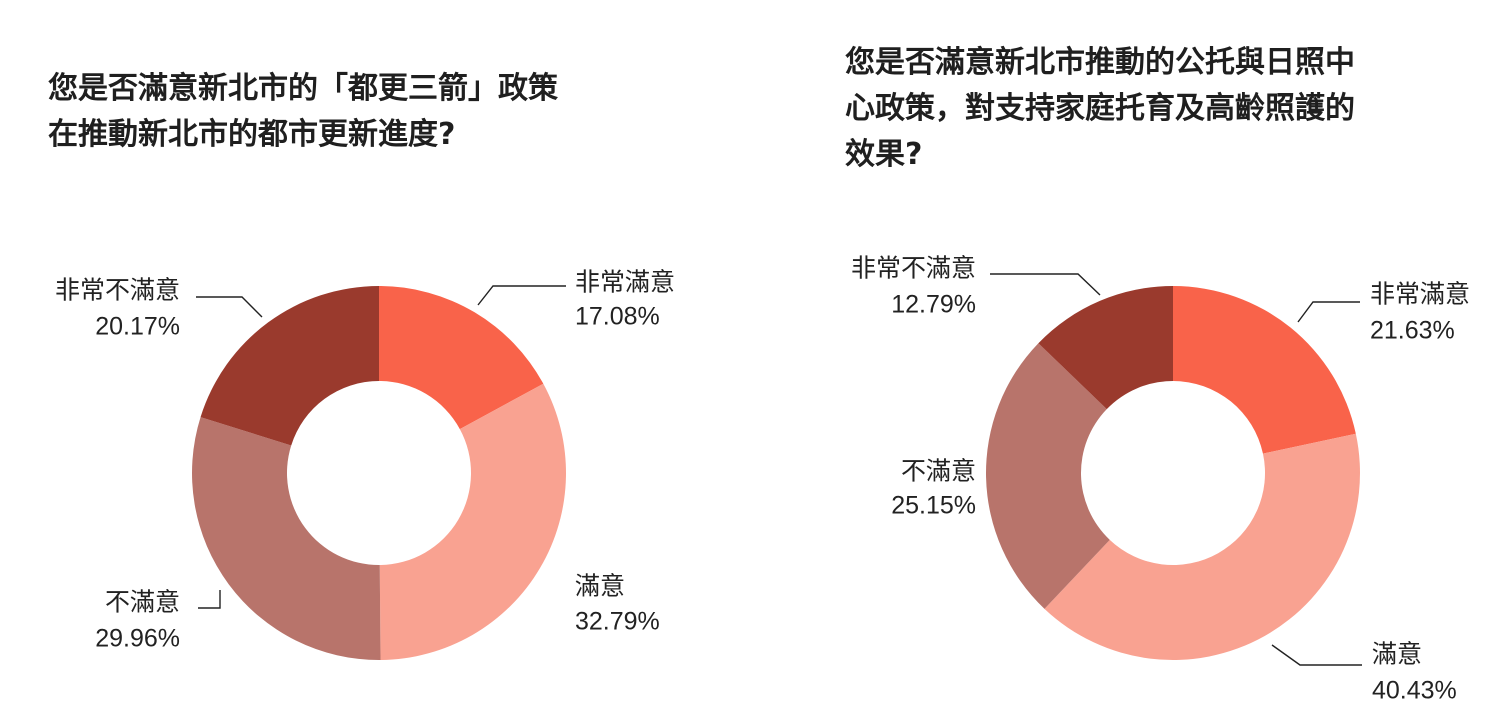  Describe the element at coordinates (933, 506) in the screenshot. I see `donut-right-value-label-dissatisfied: 25.15%` at that location.